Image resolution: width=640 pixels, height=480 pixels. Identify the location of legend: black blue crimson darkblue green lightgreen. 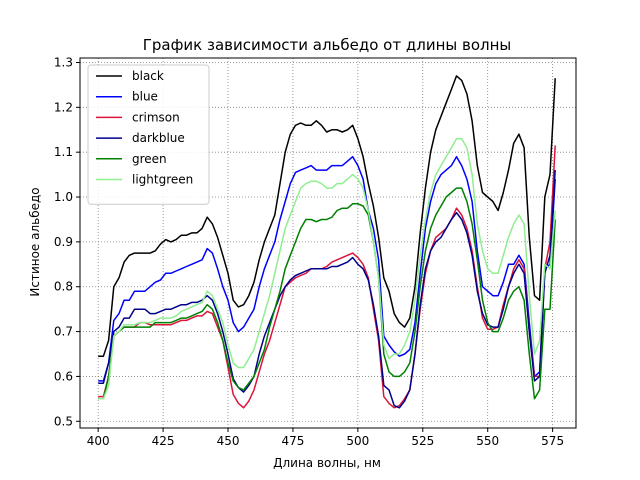
(148, 134).